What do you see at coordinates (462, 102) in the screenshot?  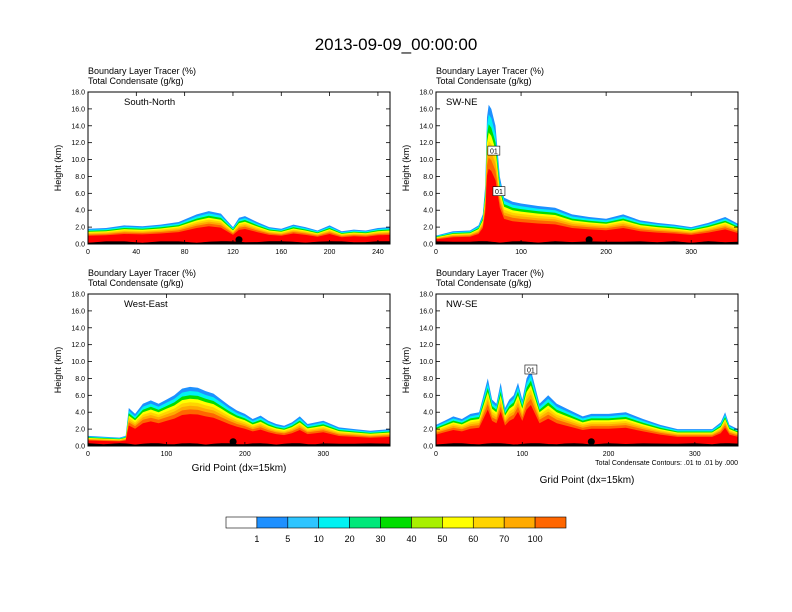 I see `section-label: SW-NE` at bounding box center [462, 102].